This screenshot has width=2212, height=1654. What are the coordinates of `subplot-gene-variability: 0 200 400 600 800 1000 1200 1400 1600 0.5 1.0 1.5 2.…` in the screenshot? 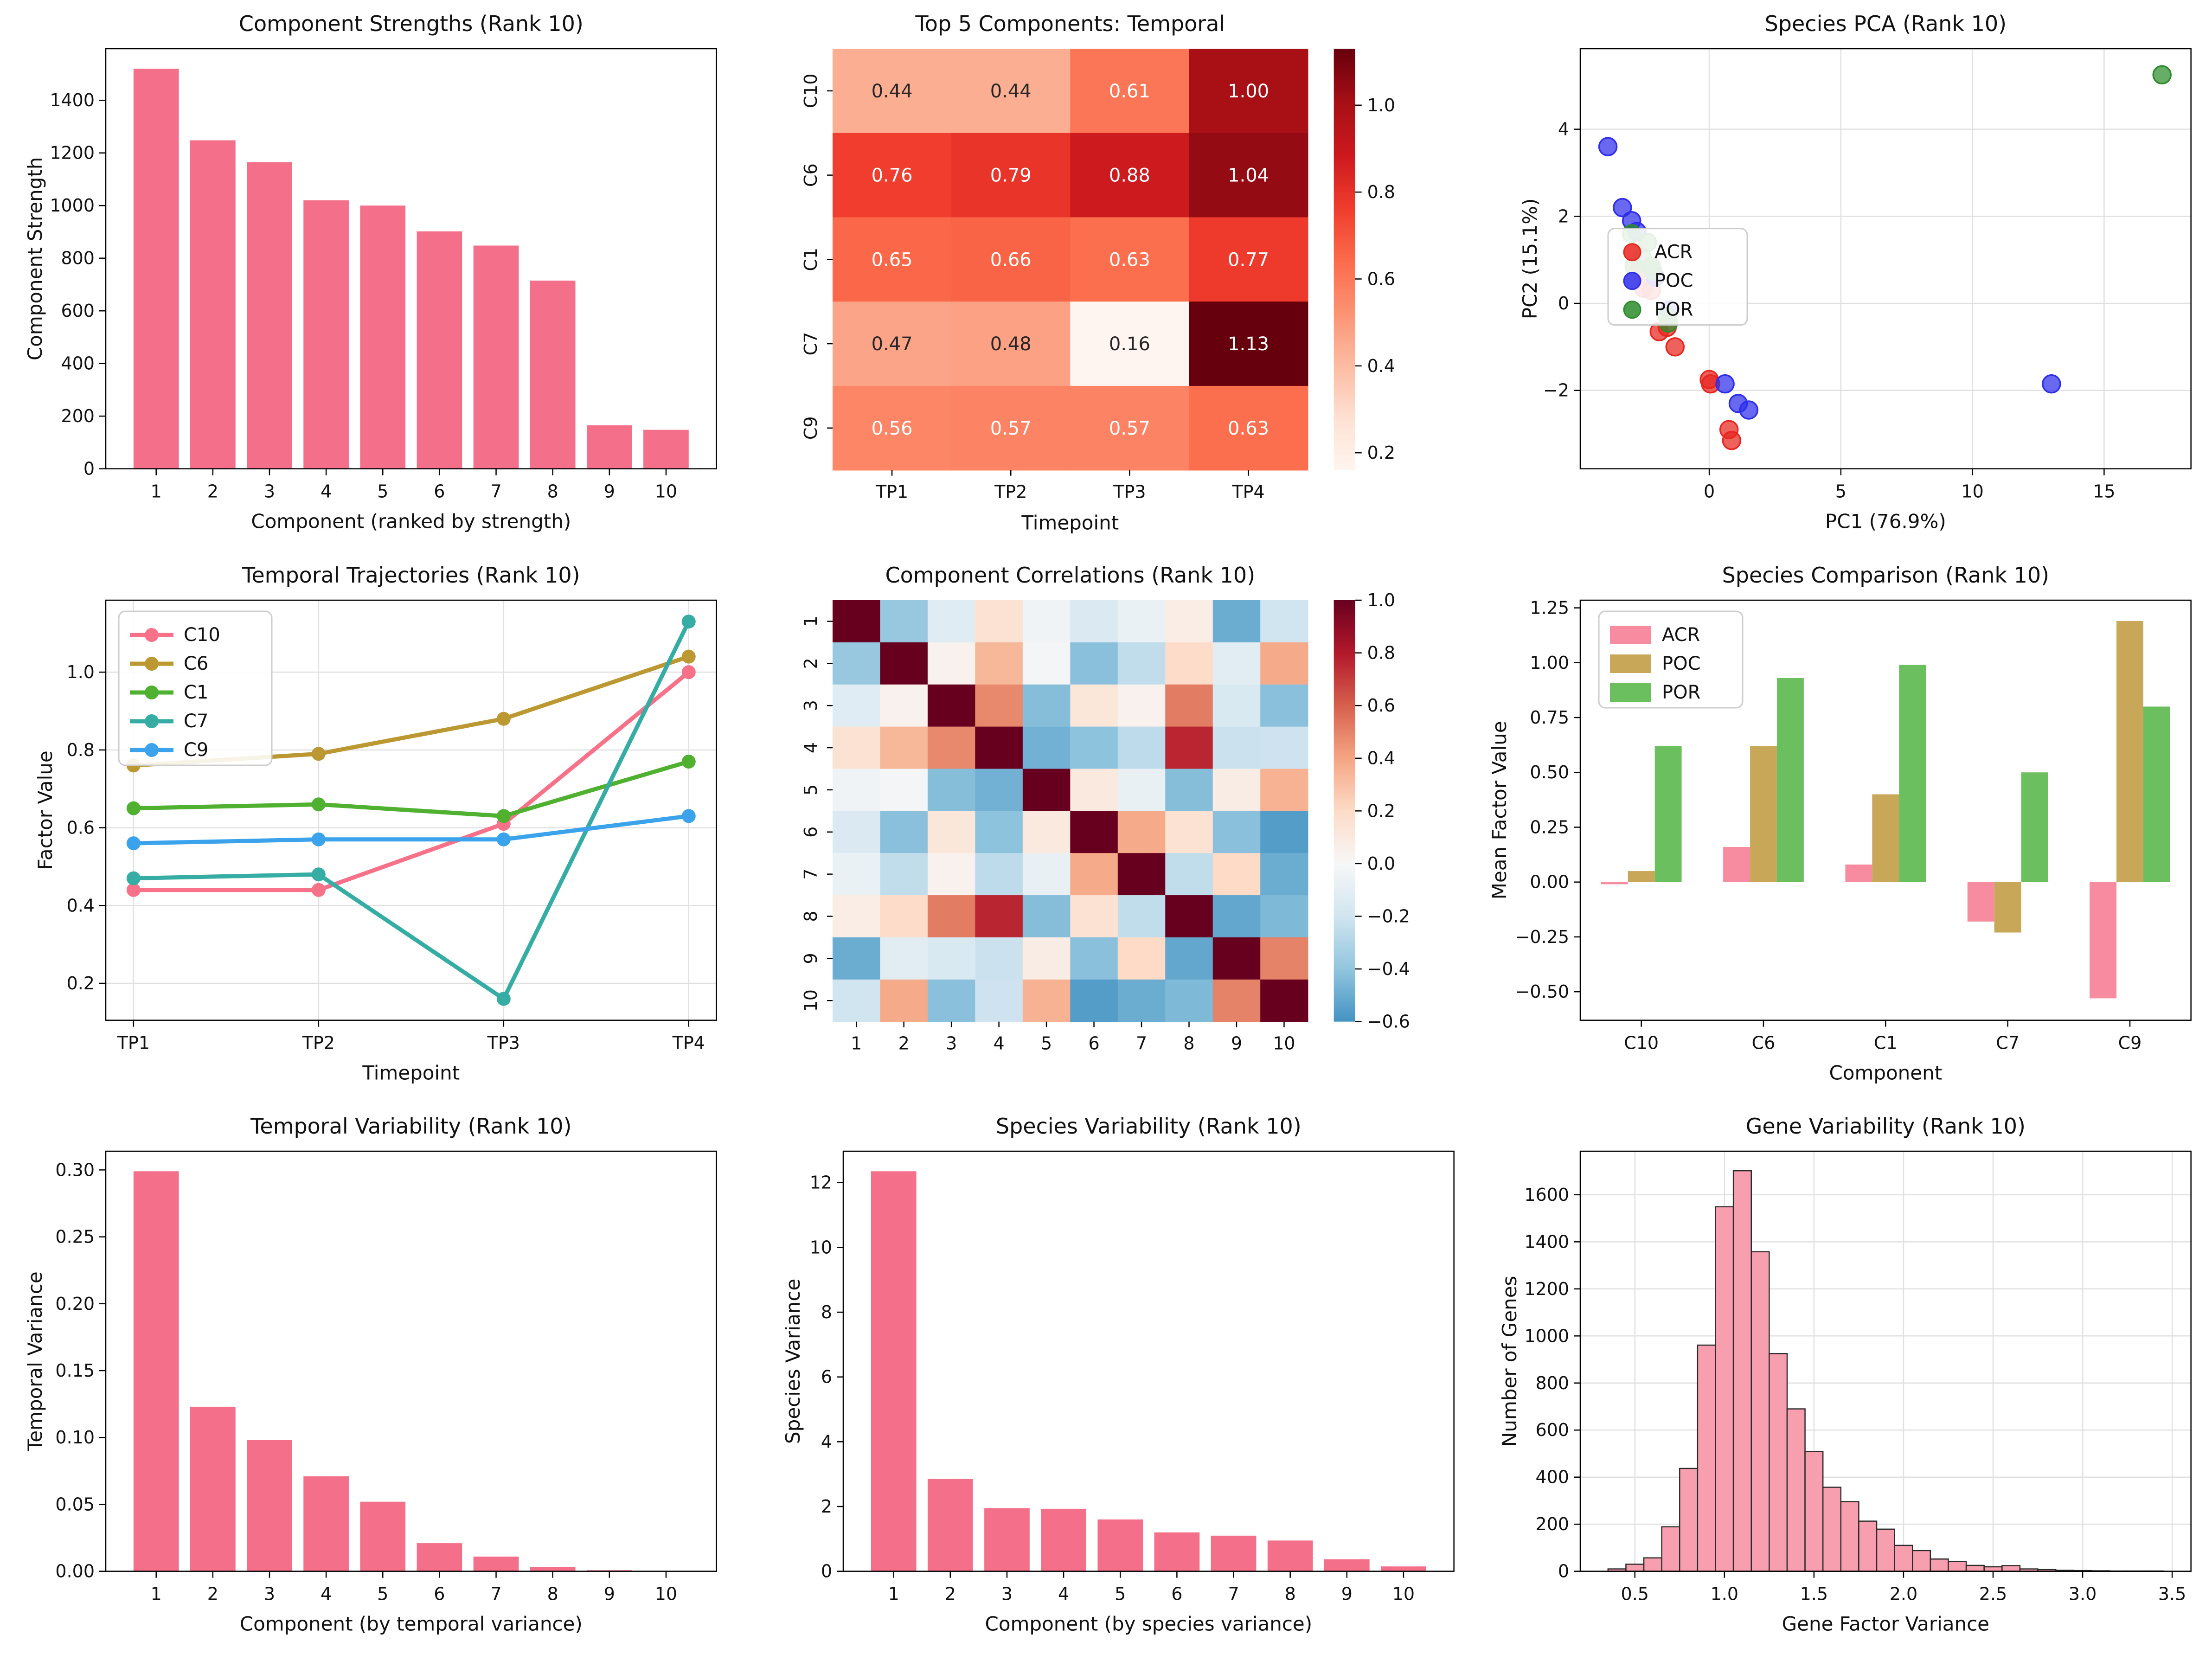 It's located at (1844, 1378).